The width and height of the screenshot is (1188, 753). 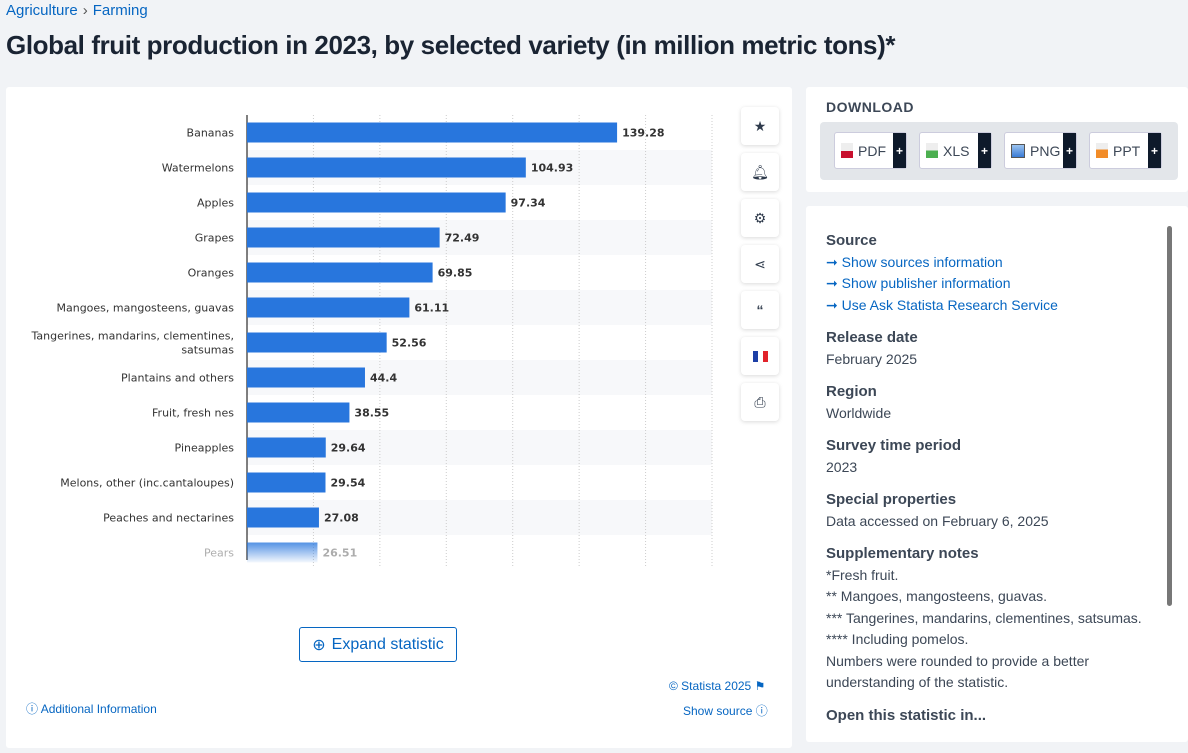 I want to click on download-xls-button: XLS +, so click(x=955, y=150).